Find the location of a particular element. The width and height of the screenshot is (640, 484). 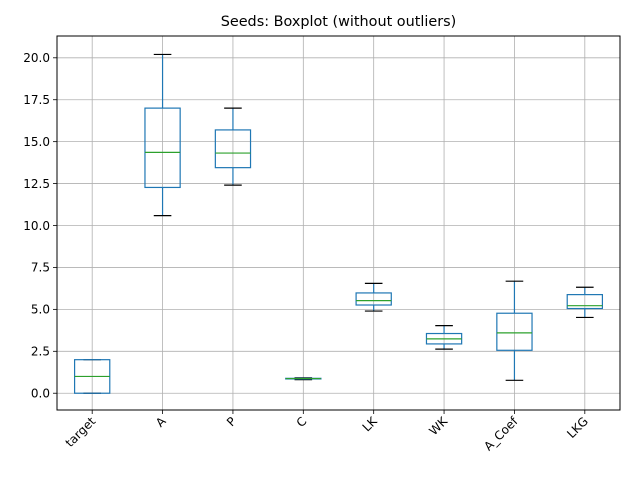

box-a is located at coordinates (162, 135).